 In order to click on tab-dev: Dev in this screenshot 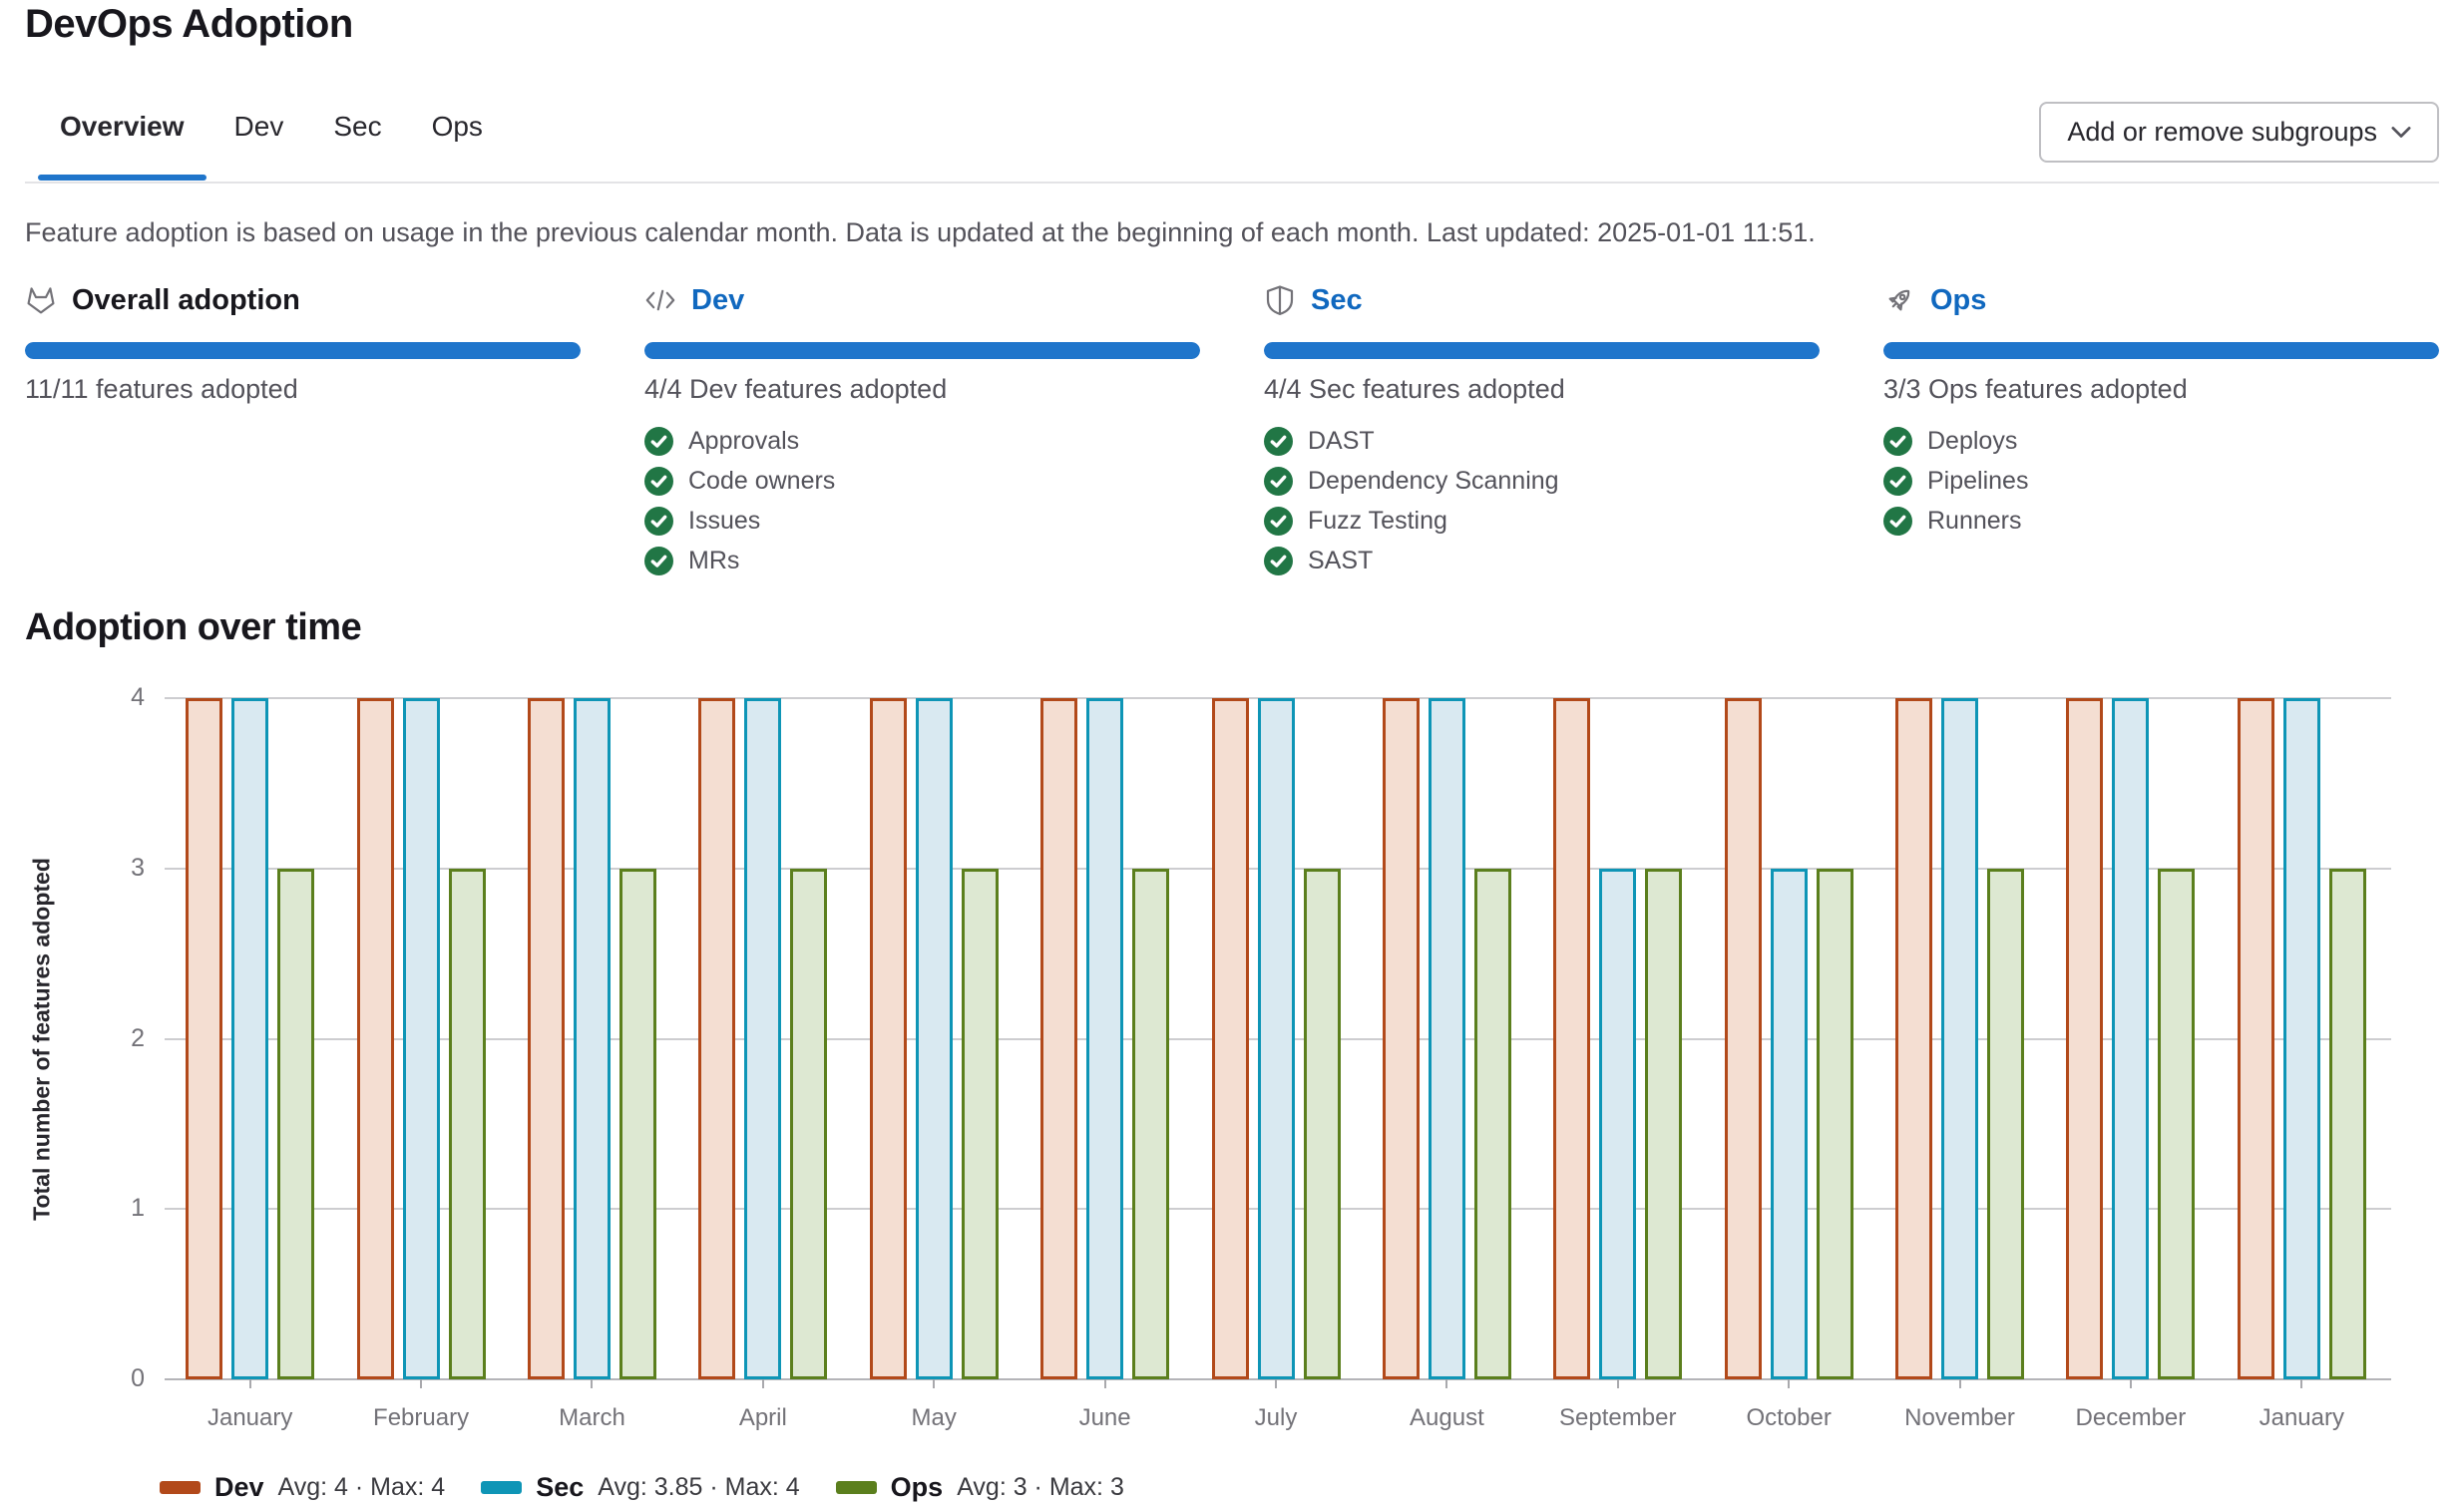, I will do `click(258, 126)`.